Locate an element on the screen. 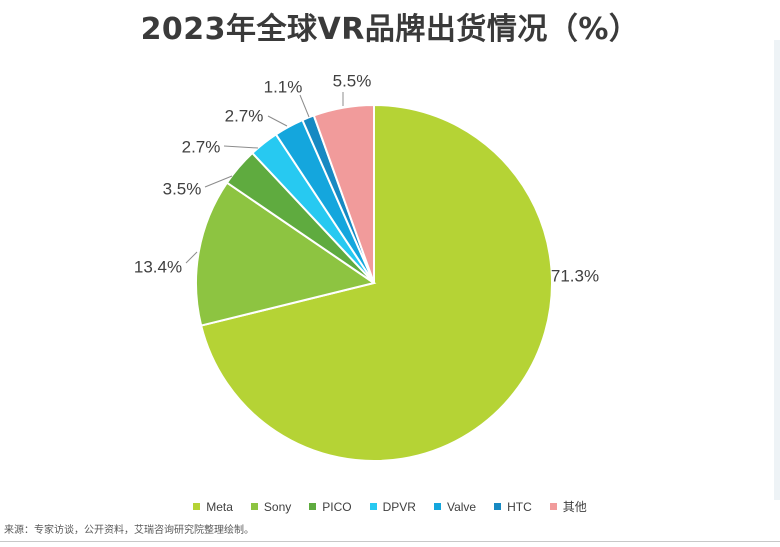 This screenshot has width=780, height=547. legend-item: Meta is located at coordinates (213, 506).